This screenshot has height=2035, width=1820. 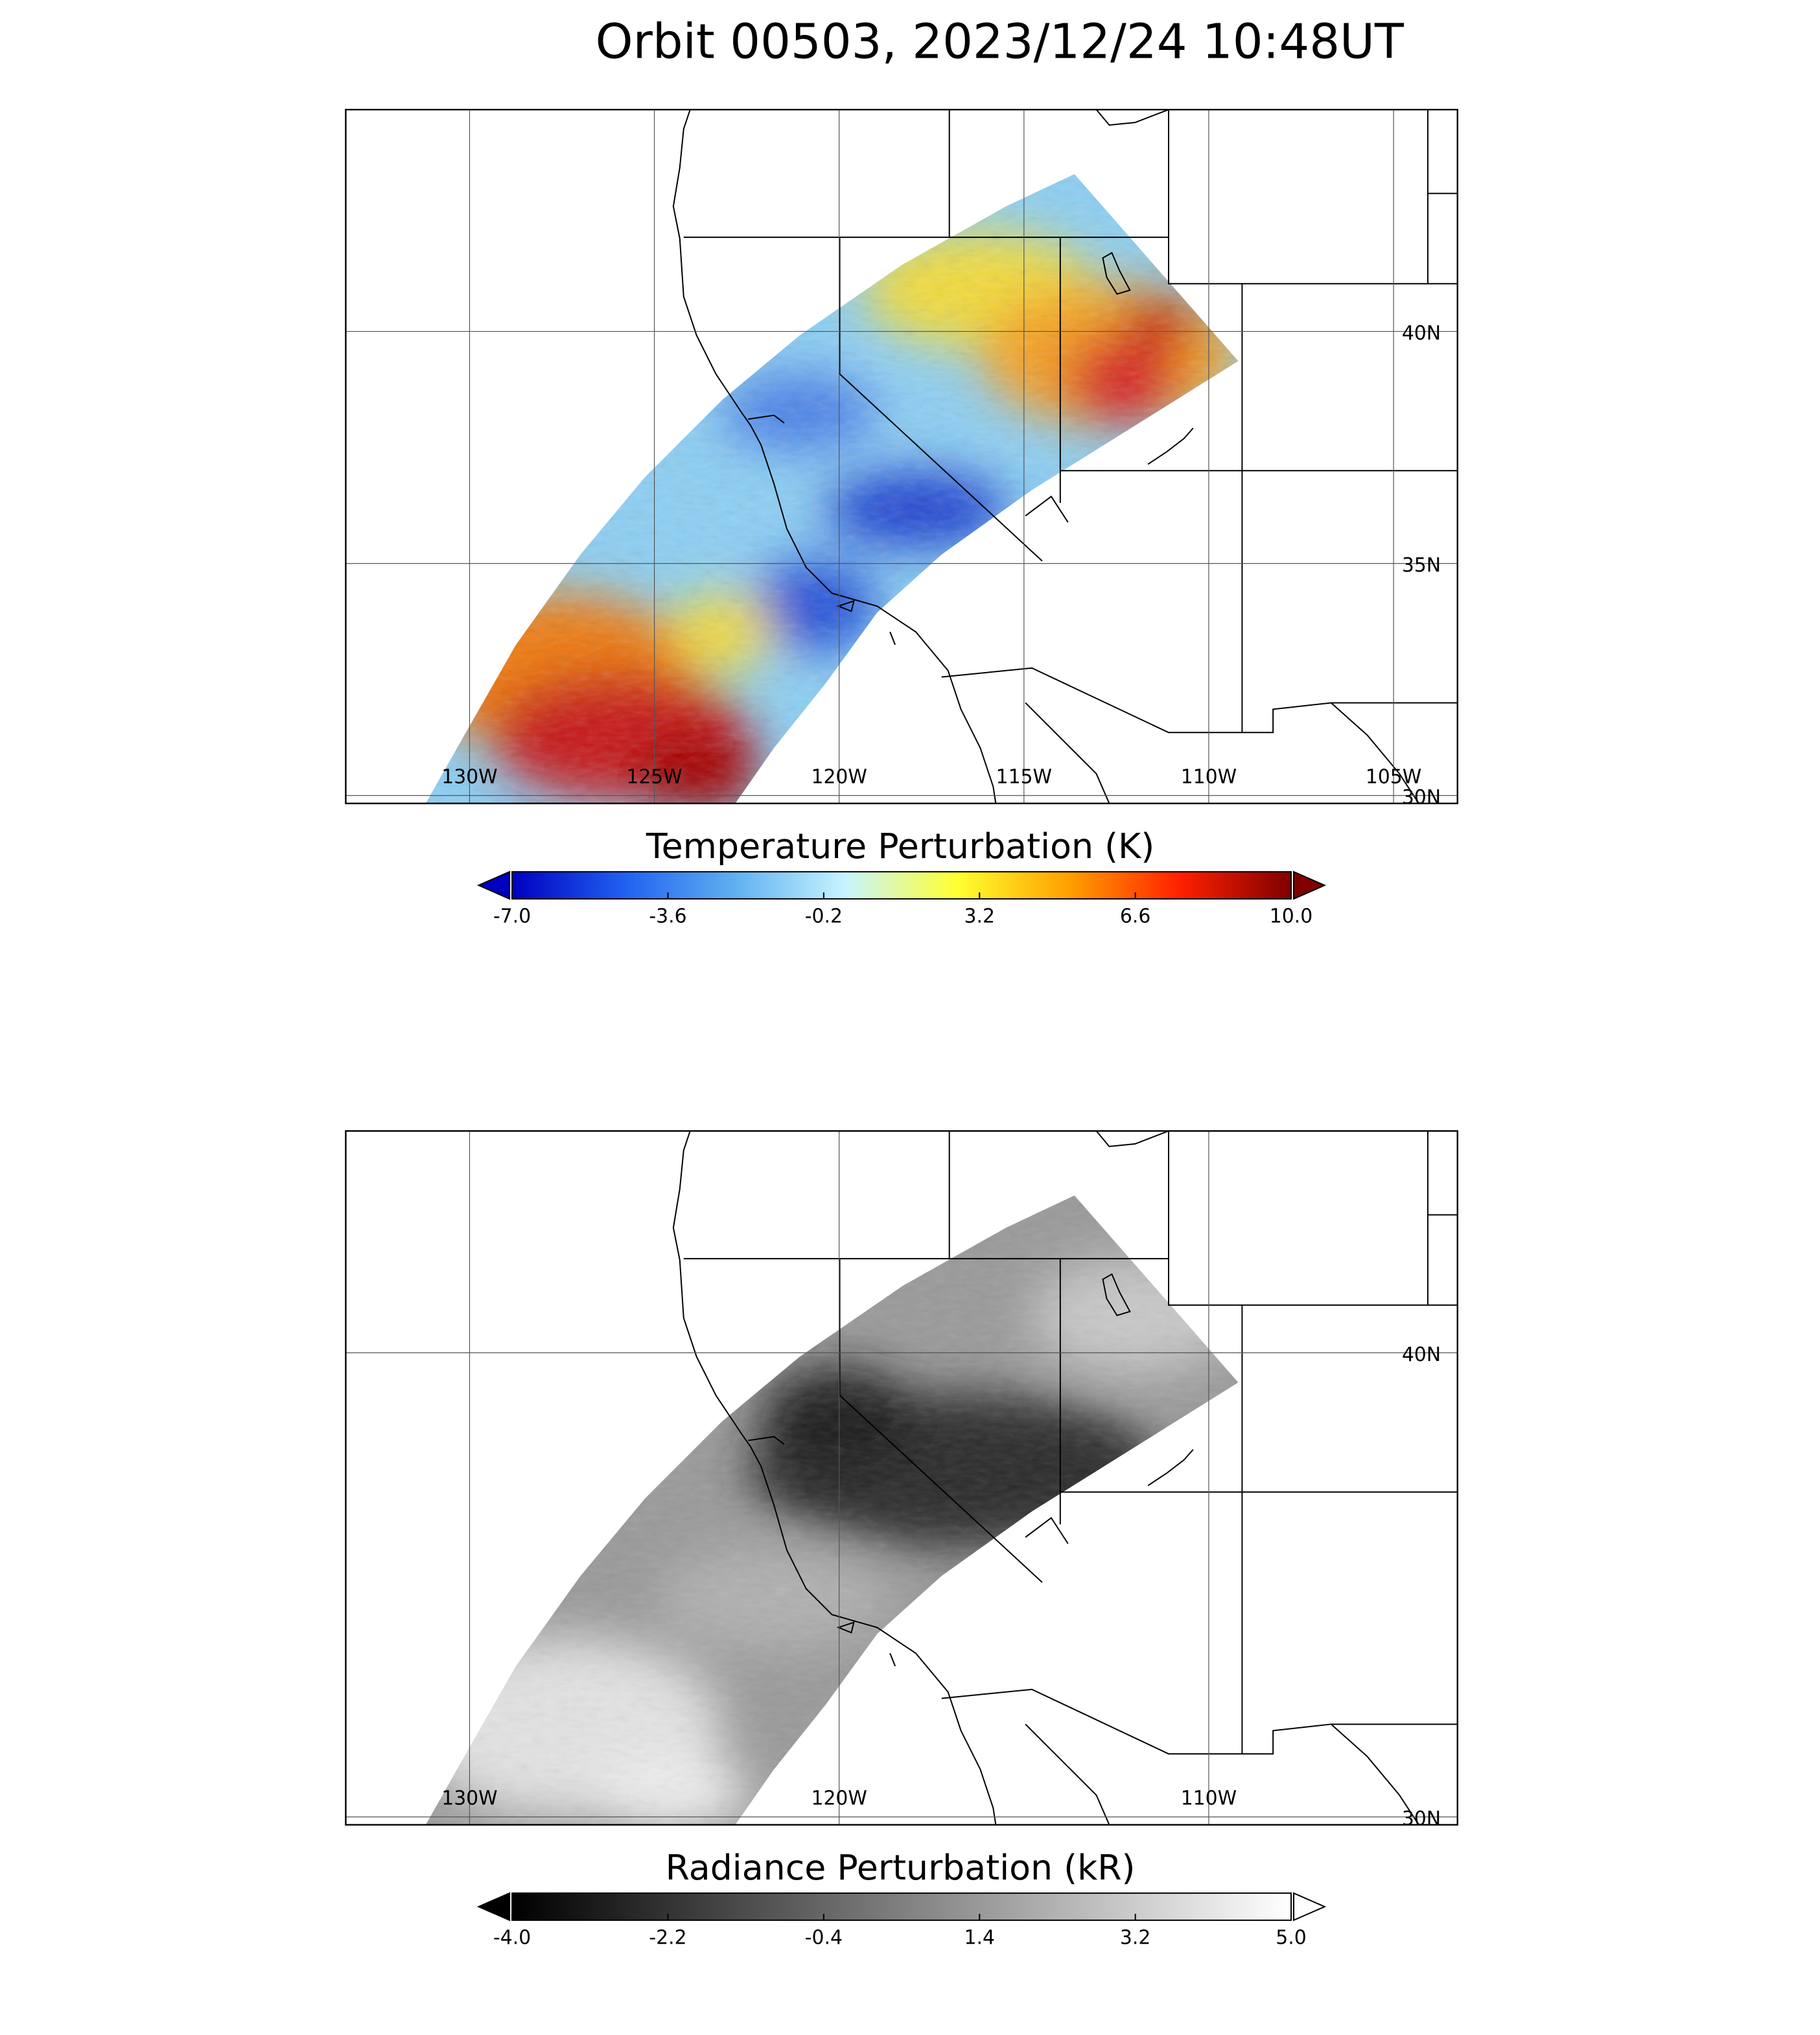 I want to click on temperature-swath, so click(x=832, y=489).